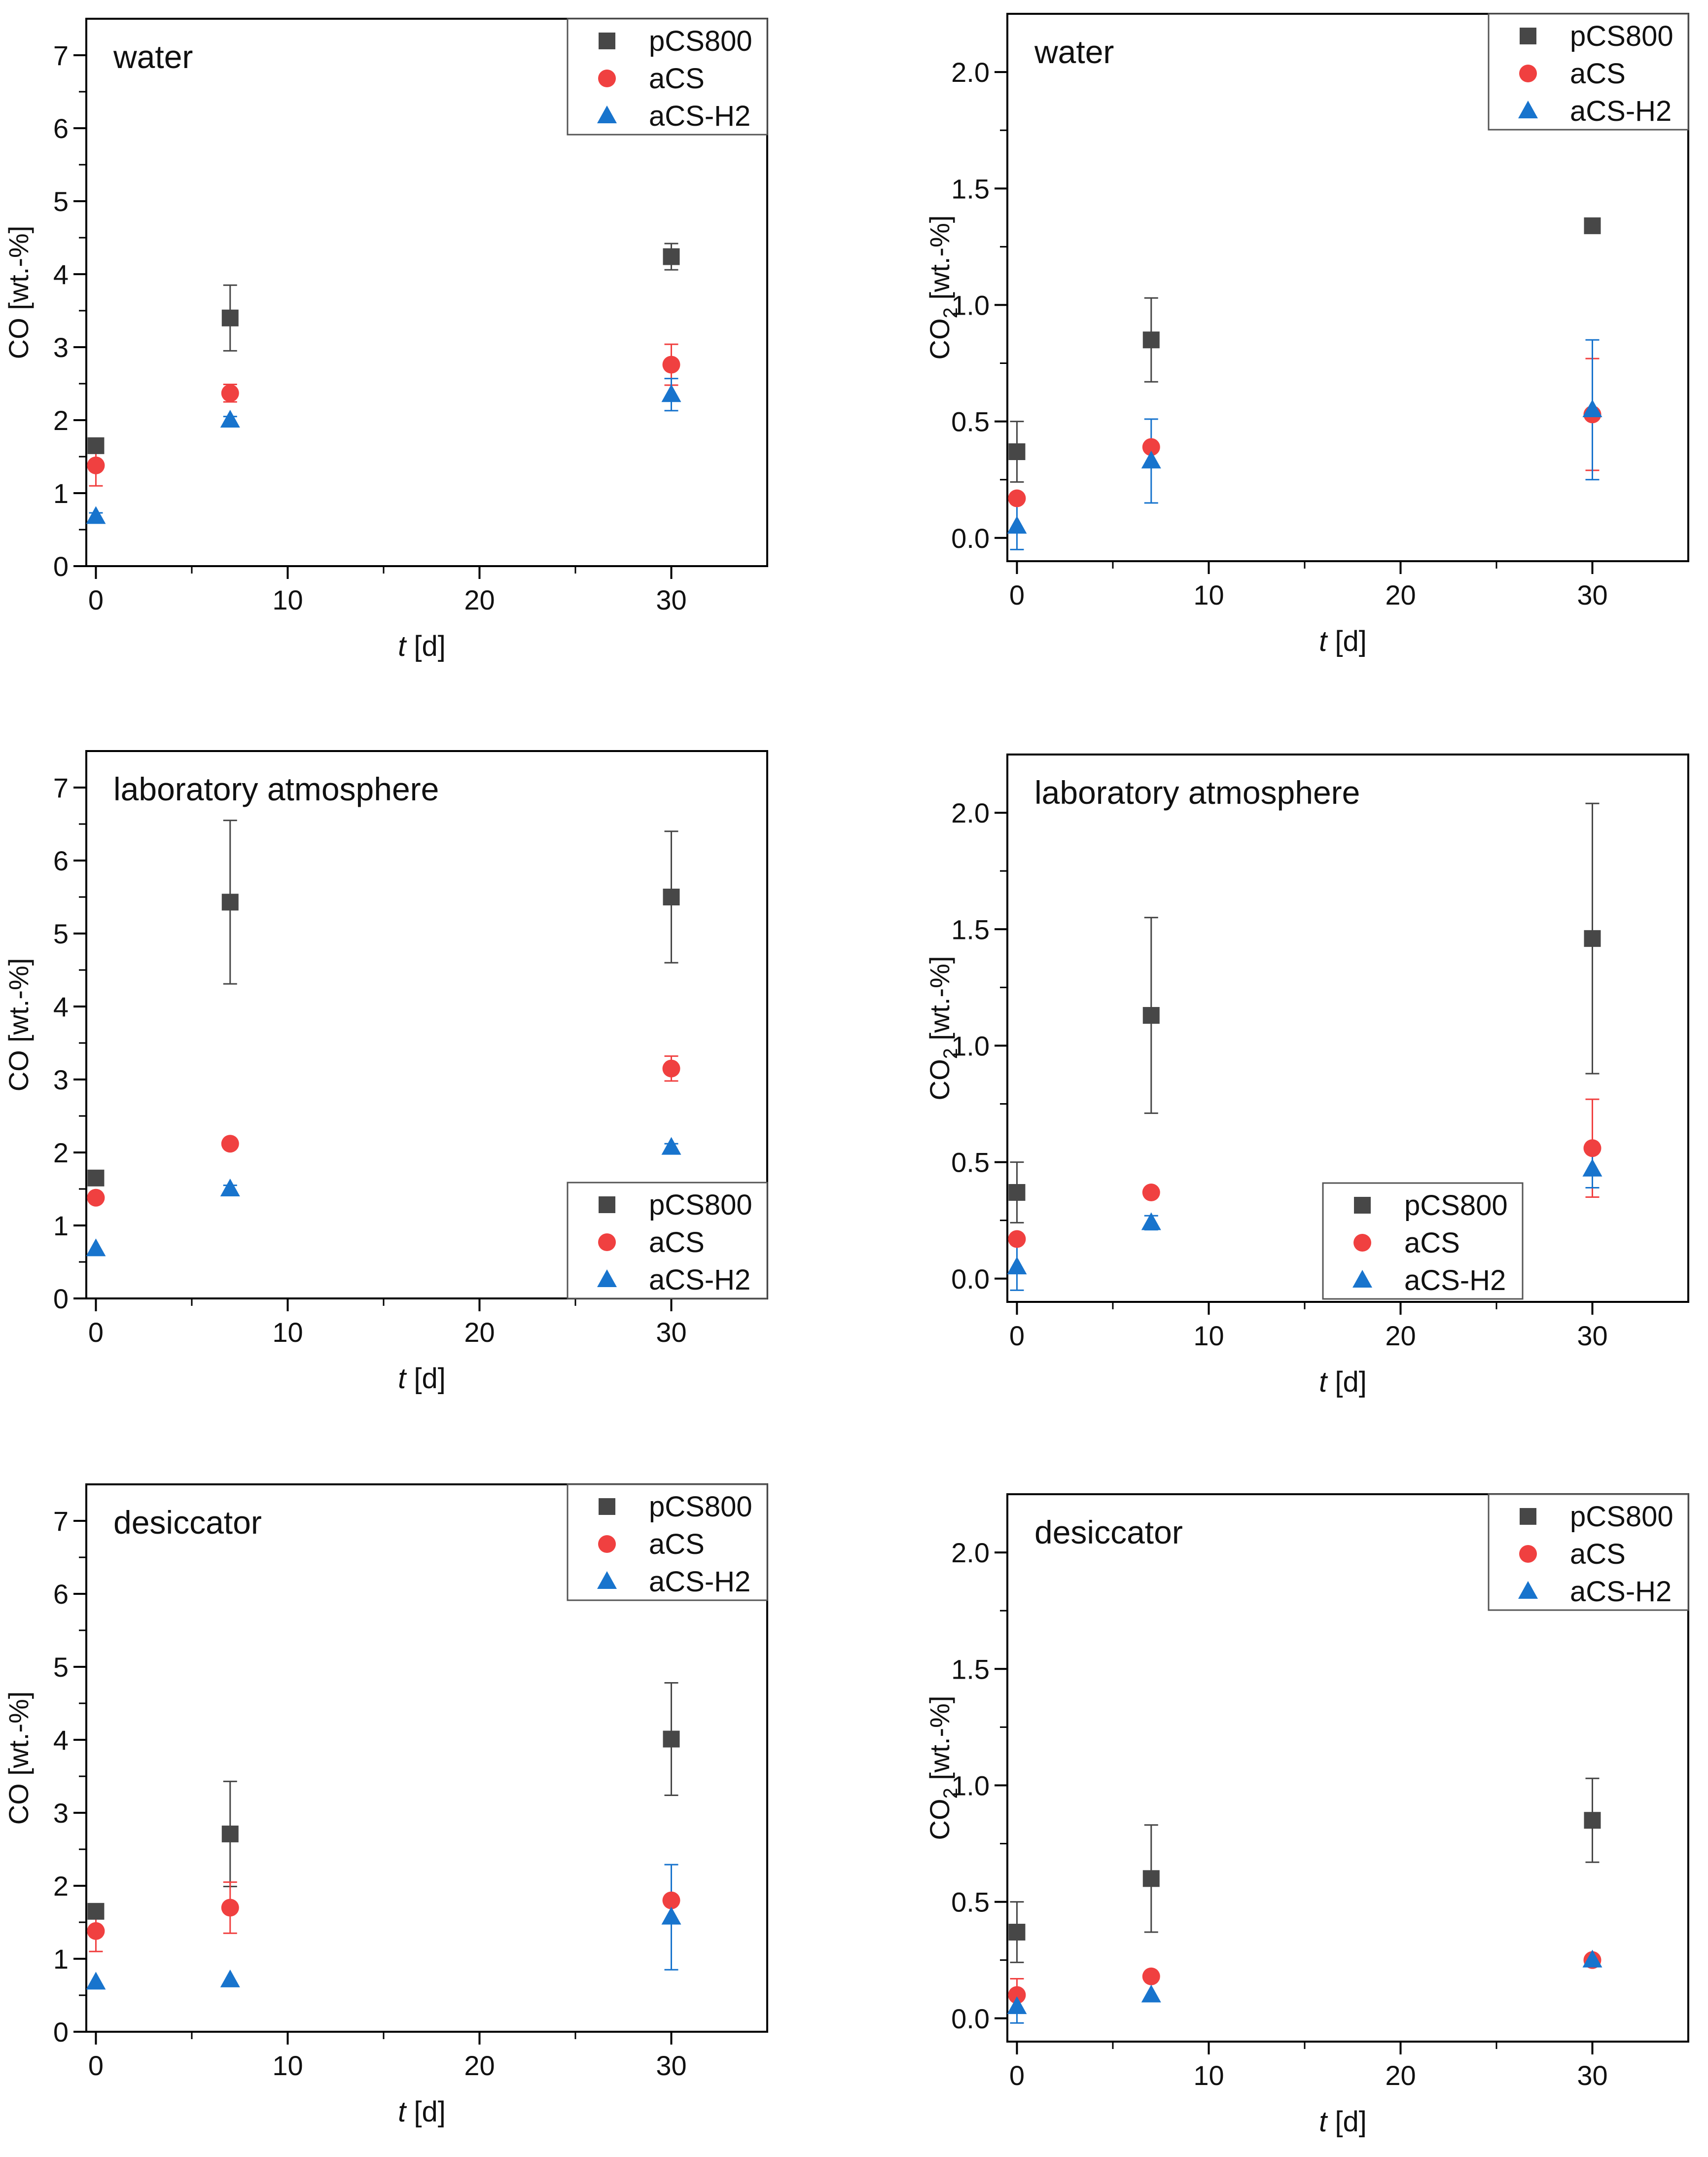  Describe the element at coordinates (950, 1053) in the screenshot. I see `y-axis-label-subscript: 2` at that location.